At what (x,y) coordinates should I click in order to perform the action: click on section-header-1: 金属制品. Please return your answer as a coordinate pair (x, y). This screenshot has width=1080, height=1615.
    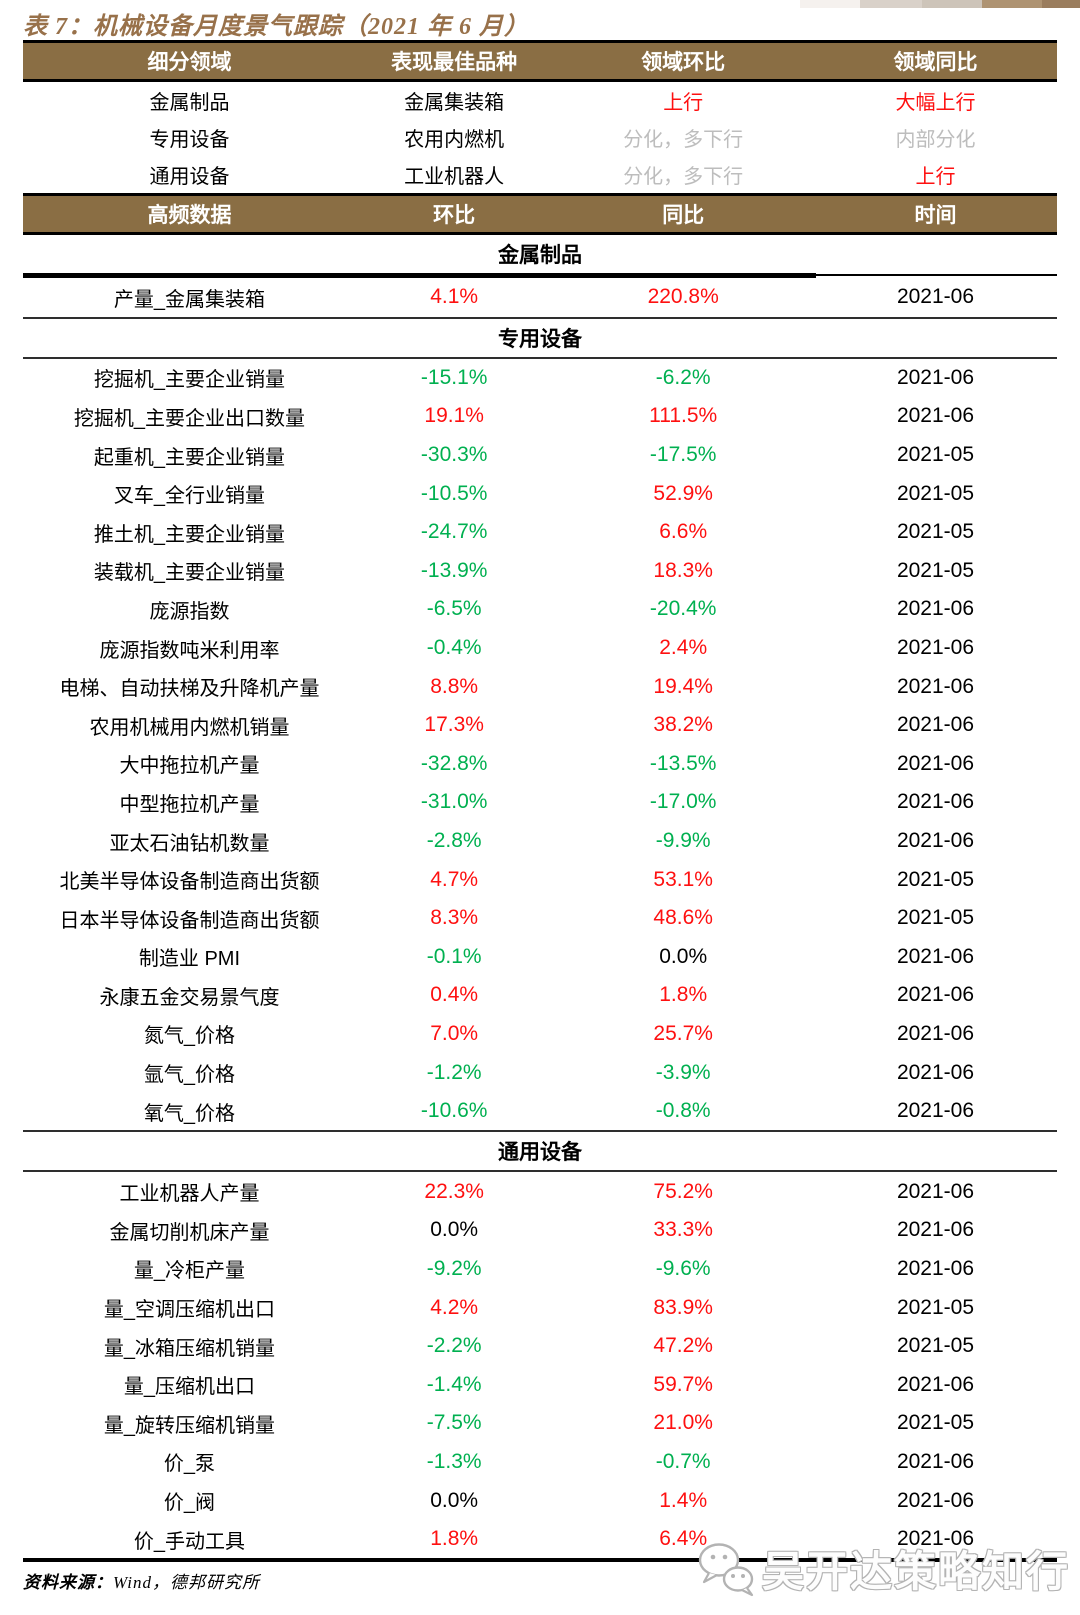
    Looking at the image, I should click on (540, 255).